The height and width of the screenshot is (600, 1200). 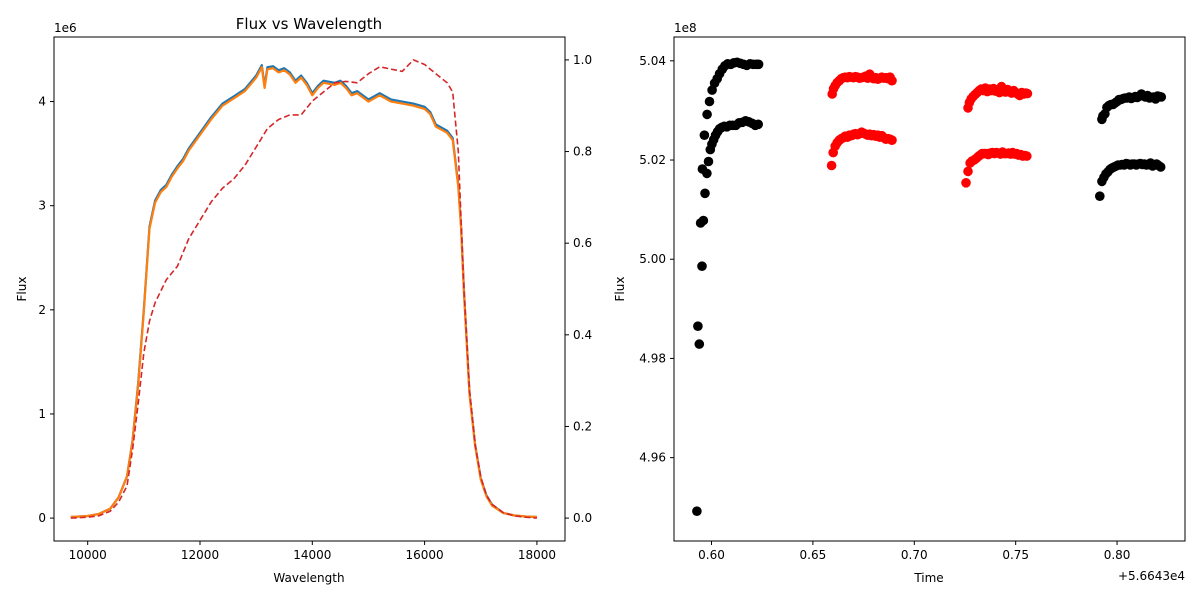 What do you see at coordinates (652, 61) in the screenshot?
I see `y-tick-label: 5.04` at bounding box center [652, 61].